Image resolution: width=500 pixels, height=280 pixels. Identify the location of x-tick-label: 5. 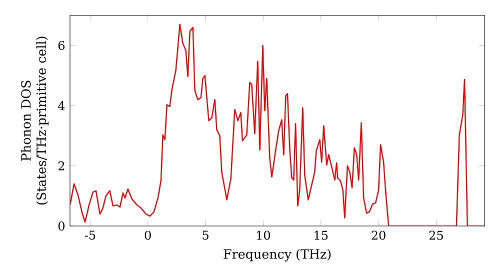
(205, 235).